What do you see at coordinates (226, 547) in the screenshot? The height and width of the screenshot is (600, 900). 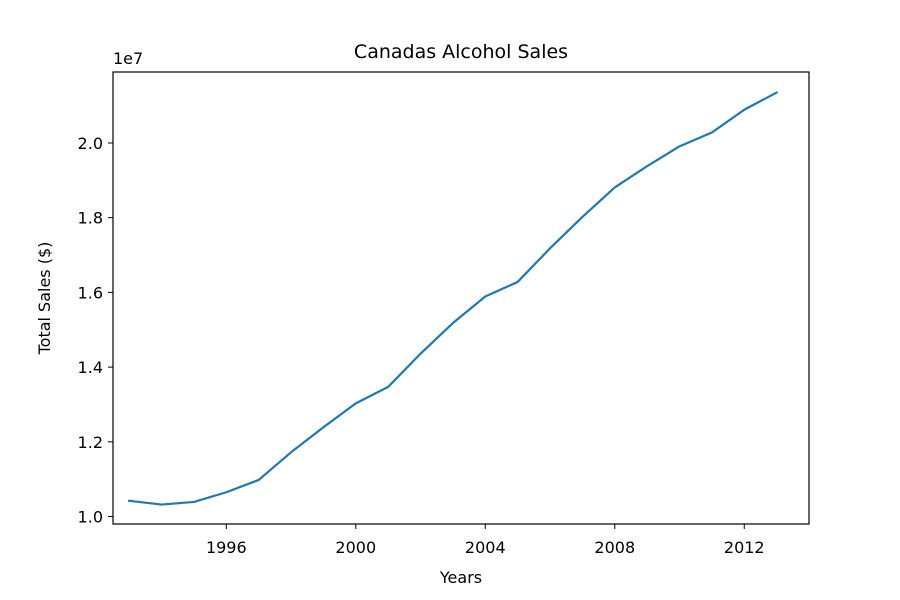 I see `x-tick-label: 1996` at bounding box center [226, 547].